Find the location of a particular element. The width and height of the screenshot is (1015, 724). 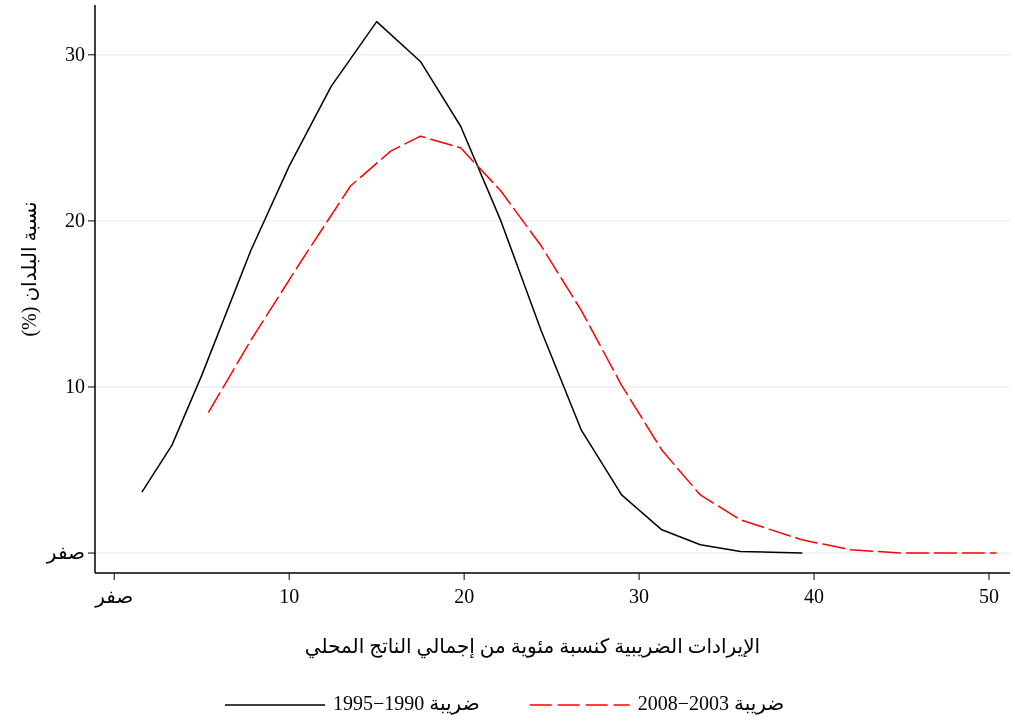

x-tick-label: 10 is located at coordinates (289, 596).